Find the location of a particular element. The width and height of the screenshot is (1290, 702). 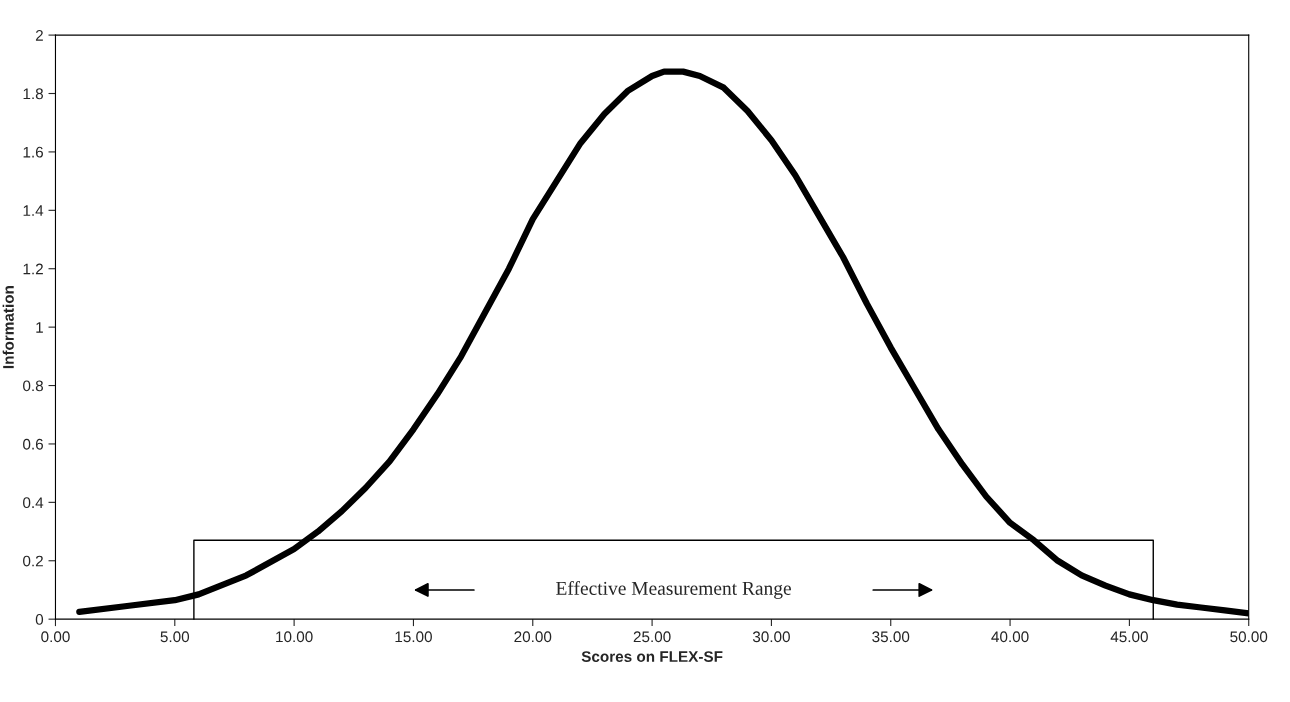

y-tick-label: 0.4 is located at coordinates (33, 503).